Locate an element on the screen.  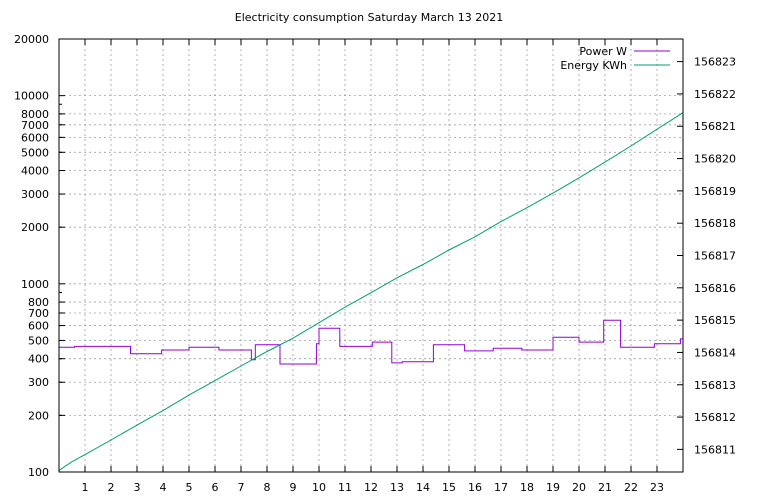
y-left-tick-label: 2000 is located at coordinates (35, 227).